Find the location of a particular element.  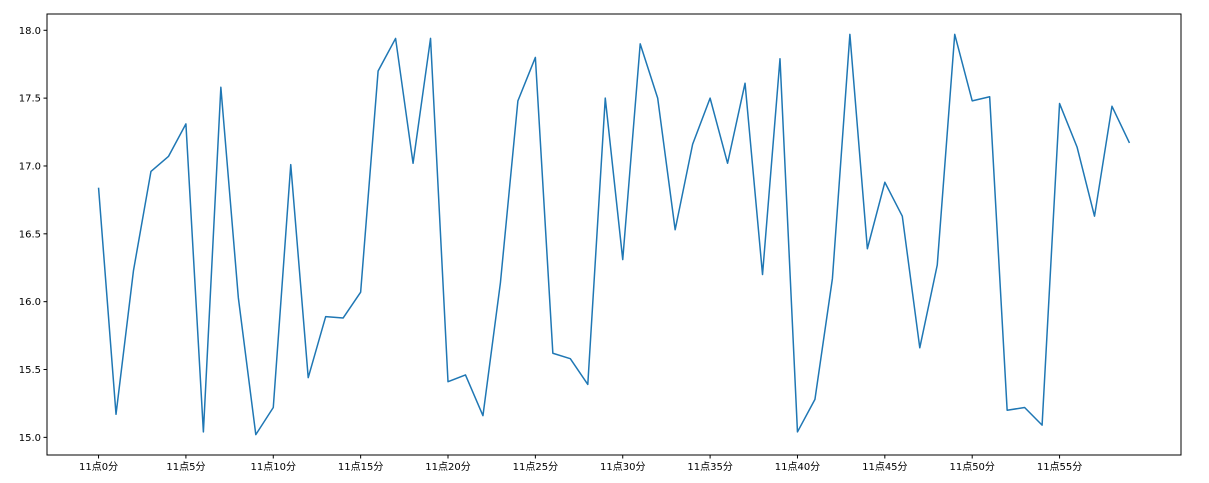

y-tick-label: 17.0 is located at coordinates (30, 166).